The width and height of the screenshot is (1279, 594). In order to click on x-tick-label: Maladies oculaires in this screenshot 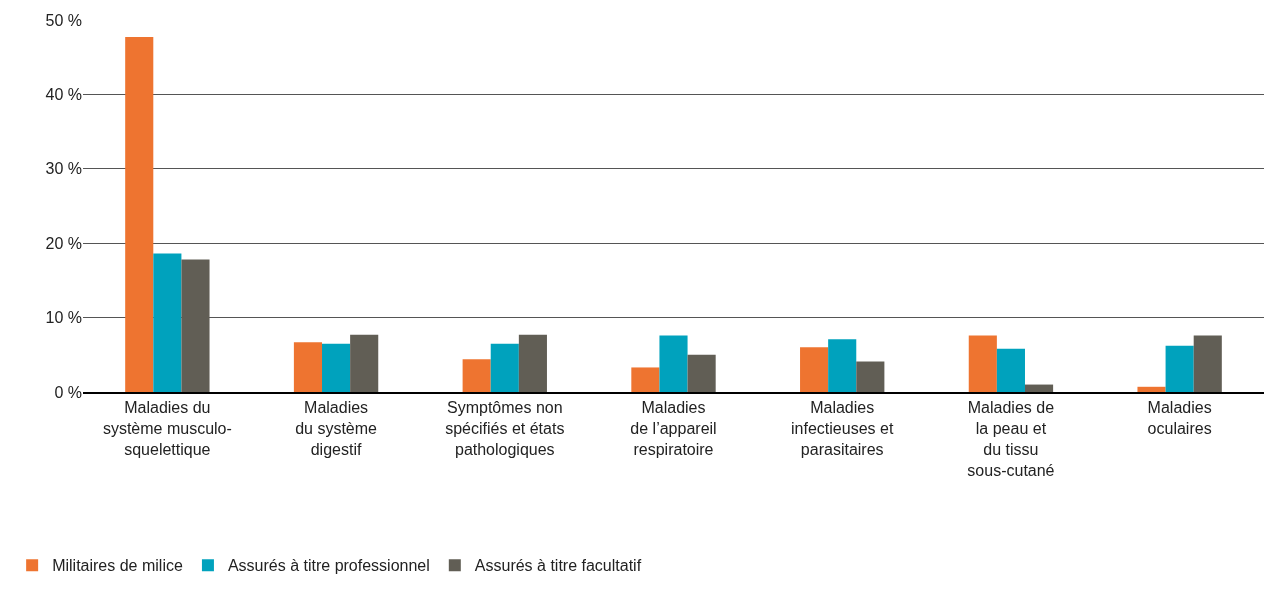, I will do `click(1179, 418)`.